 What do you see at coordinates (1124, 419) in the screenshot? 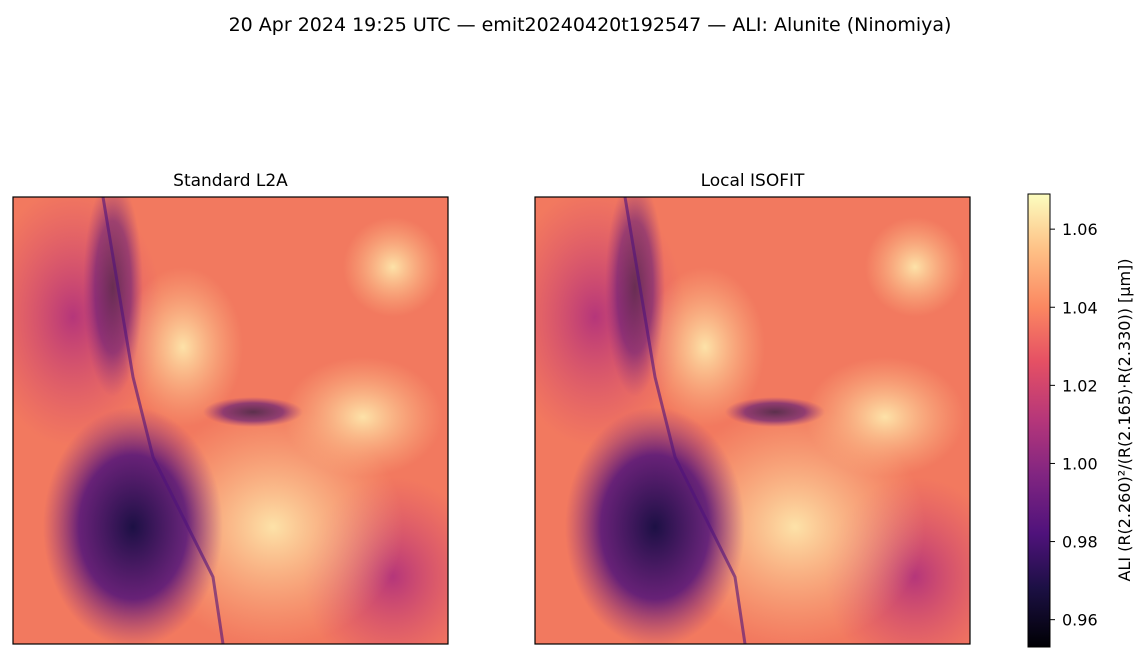
I see `colorbar-label: ALI (R(2.260)²/(R(2.165)·R(2.330)) [µm])` at bounding box center [1124, 419].